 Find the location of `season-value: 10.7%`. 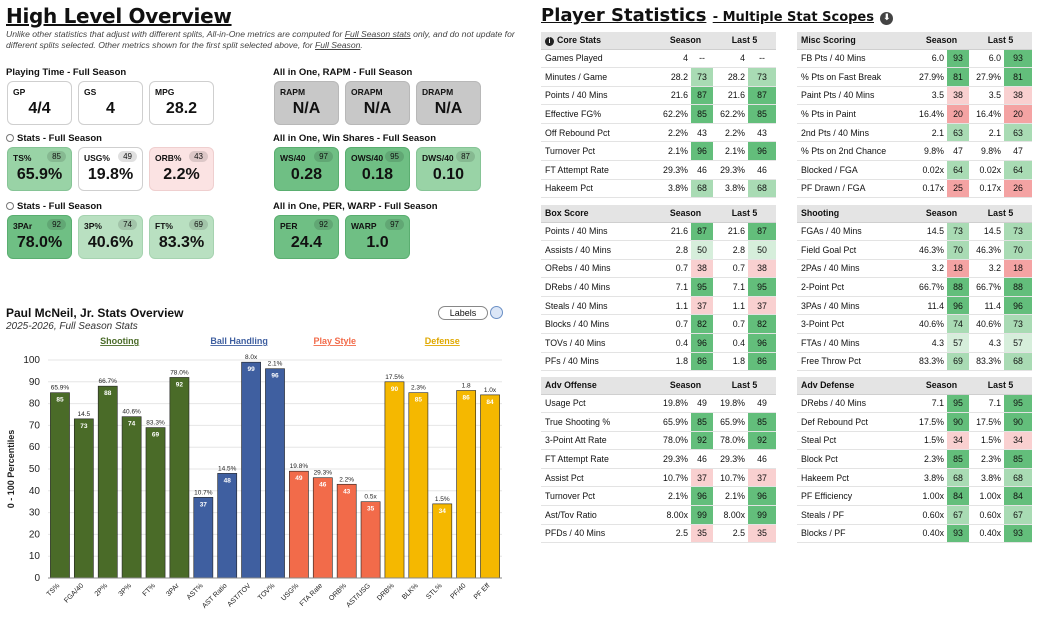

season-value: 10.7% is located at coordinates (674, 478).